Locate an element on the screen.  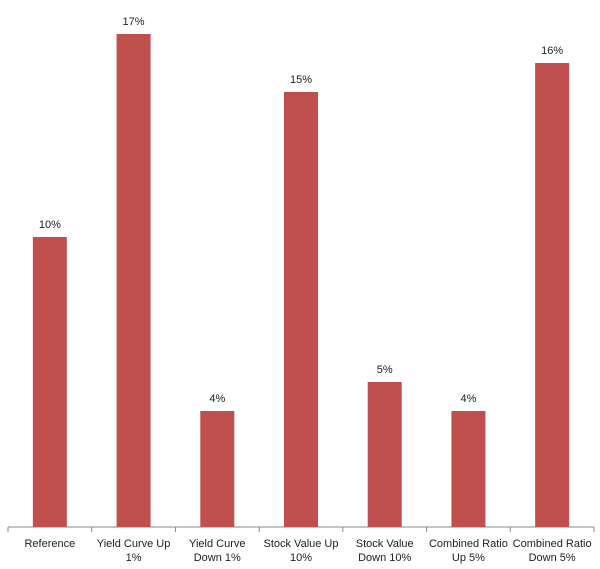
bar-value-label: 15% is located at coordinates (301, 80).